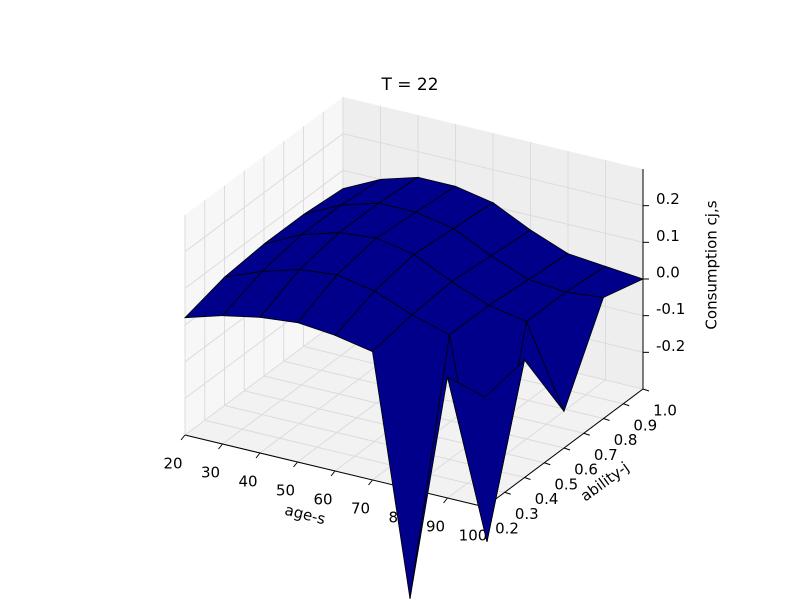 Image resolution: width=800 pixels, height=600 pixels. Describe the element at coordinates (360, 509) in the screenshot. I see `x-tick-label: 70` at that location.